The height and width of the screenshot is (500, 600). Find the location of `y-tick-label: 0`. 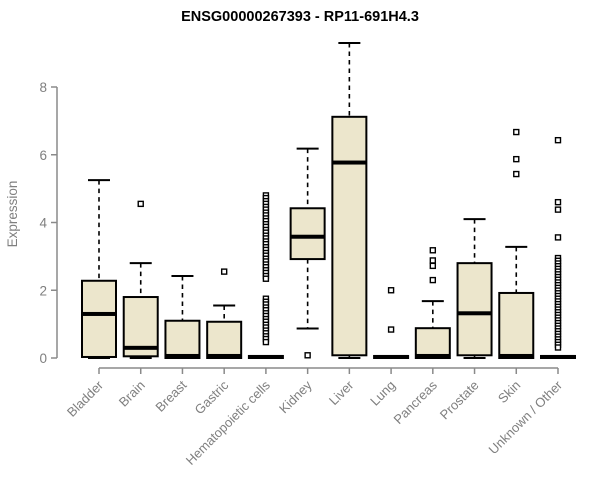

y-tick-label: 0 is located at coordinates (43, 358).